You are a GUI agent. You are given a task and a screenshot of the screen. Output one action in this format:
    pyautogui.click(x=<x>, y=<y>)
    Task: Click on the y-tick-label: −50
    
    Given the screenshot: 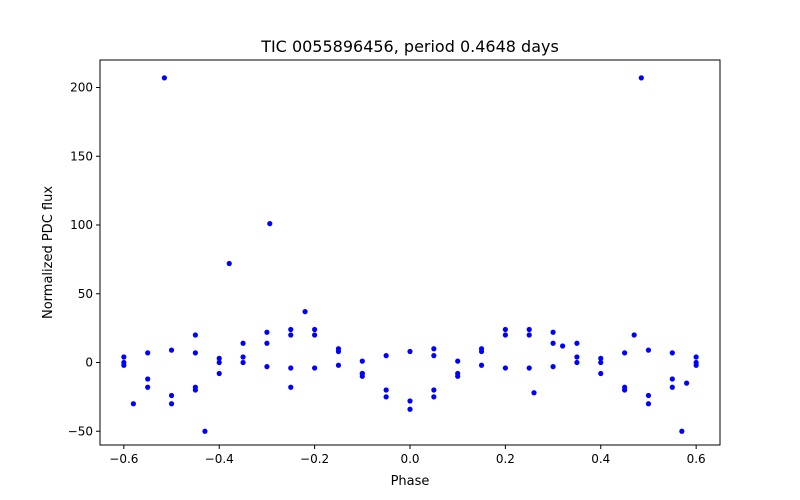 What is the action you would take?
    pyautogui.click(x=80, y=431)
    